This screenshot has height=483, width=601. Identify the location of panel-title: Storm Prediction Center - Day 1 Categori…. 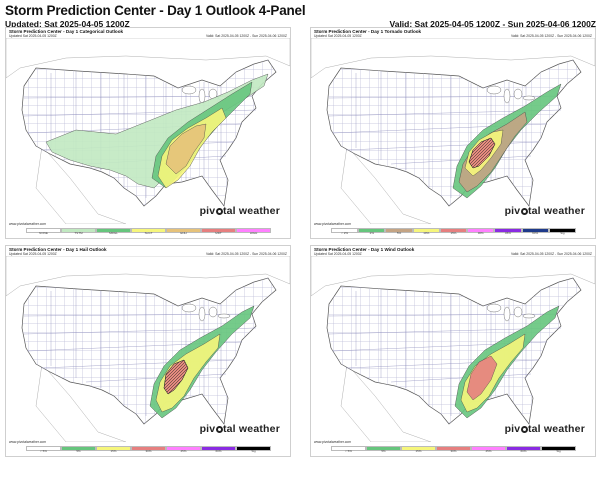
(66, 31).